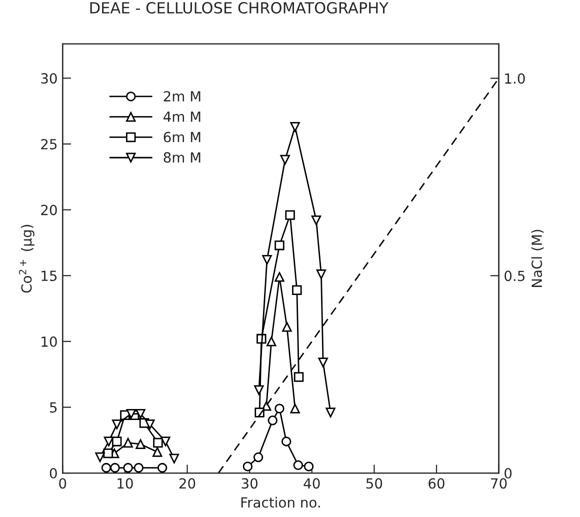 The image size is (580, 517). What do you see at coordinates (49, 144) in the screenshot?
I see `y-tick-label: 25` at bounding box center [49, 144].